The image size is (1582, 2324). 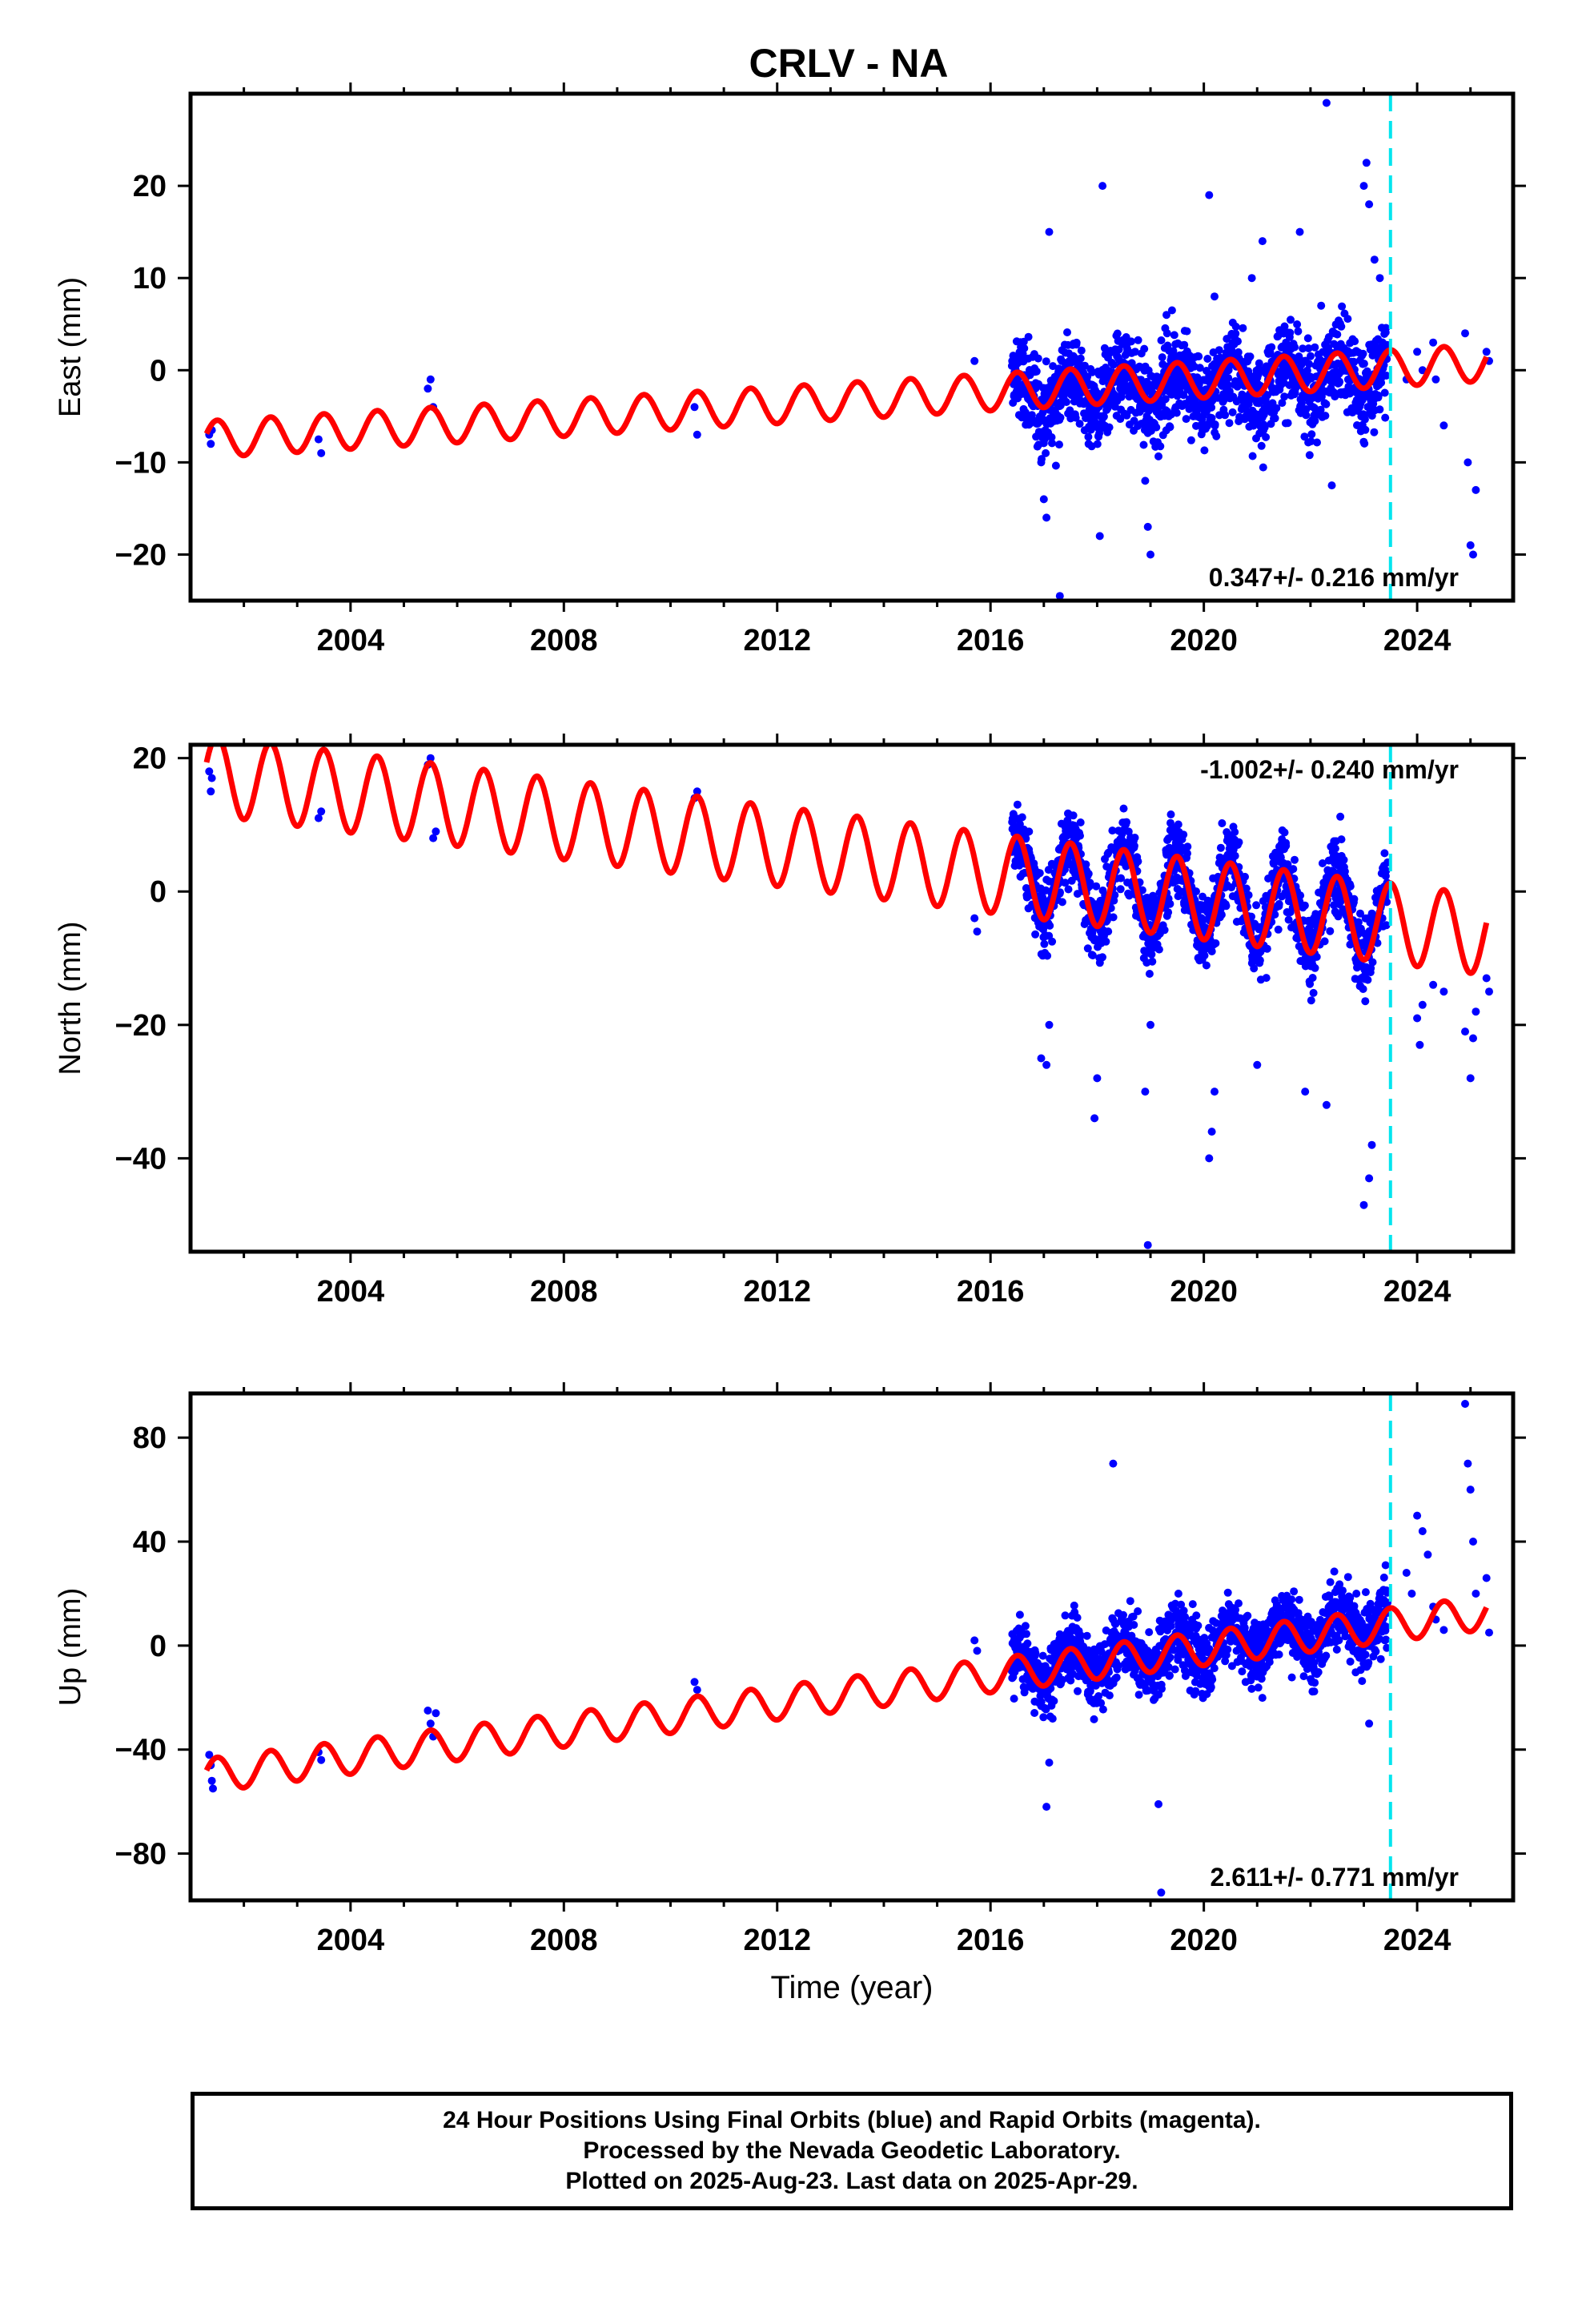 I want to click on model-curve, so click(x=846, y=401).